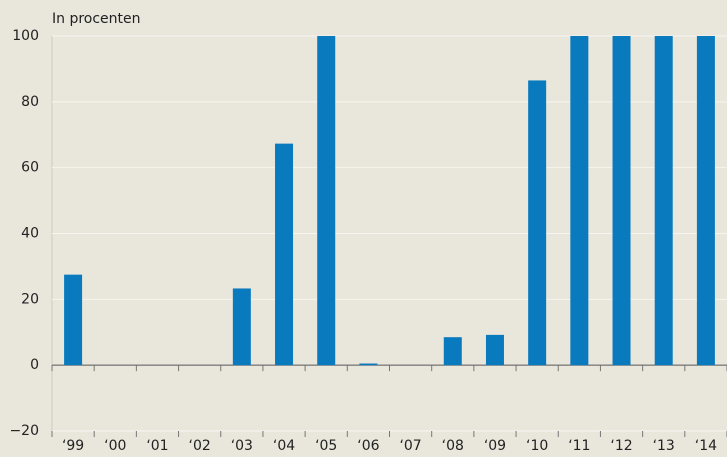 Image resolution: width=727 pixels, height=457 pixels. What do you see at coordinates (115, 446) in the screenshot?
I see `x-tick-label: ‘00` at bounding box center [115, 446].